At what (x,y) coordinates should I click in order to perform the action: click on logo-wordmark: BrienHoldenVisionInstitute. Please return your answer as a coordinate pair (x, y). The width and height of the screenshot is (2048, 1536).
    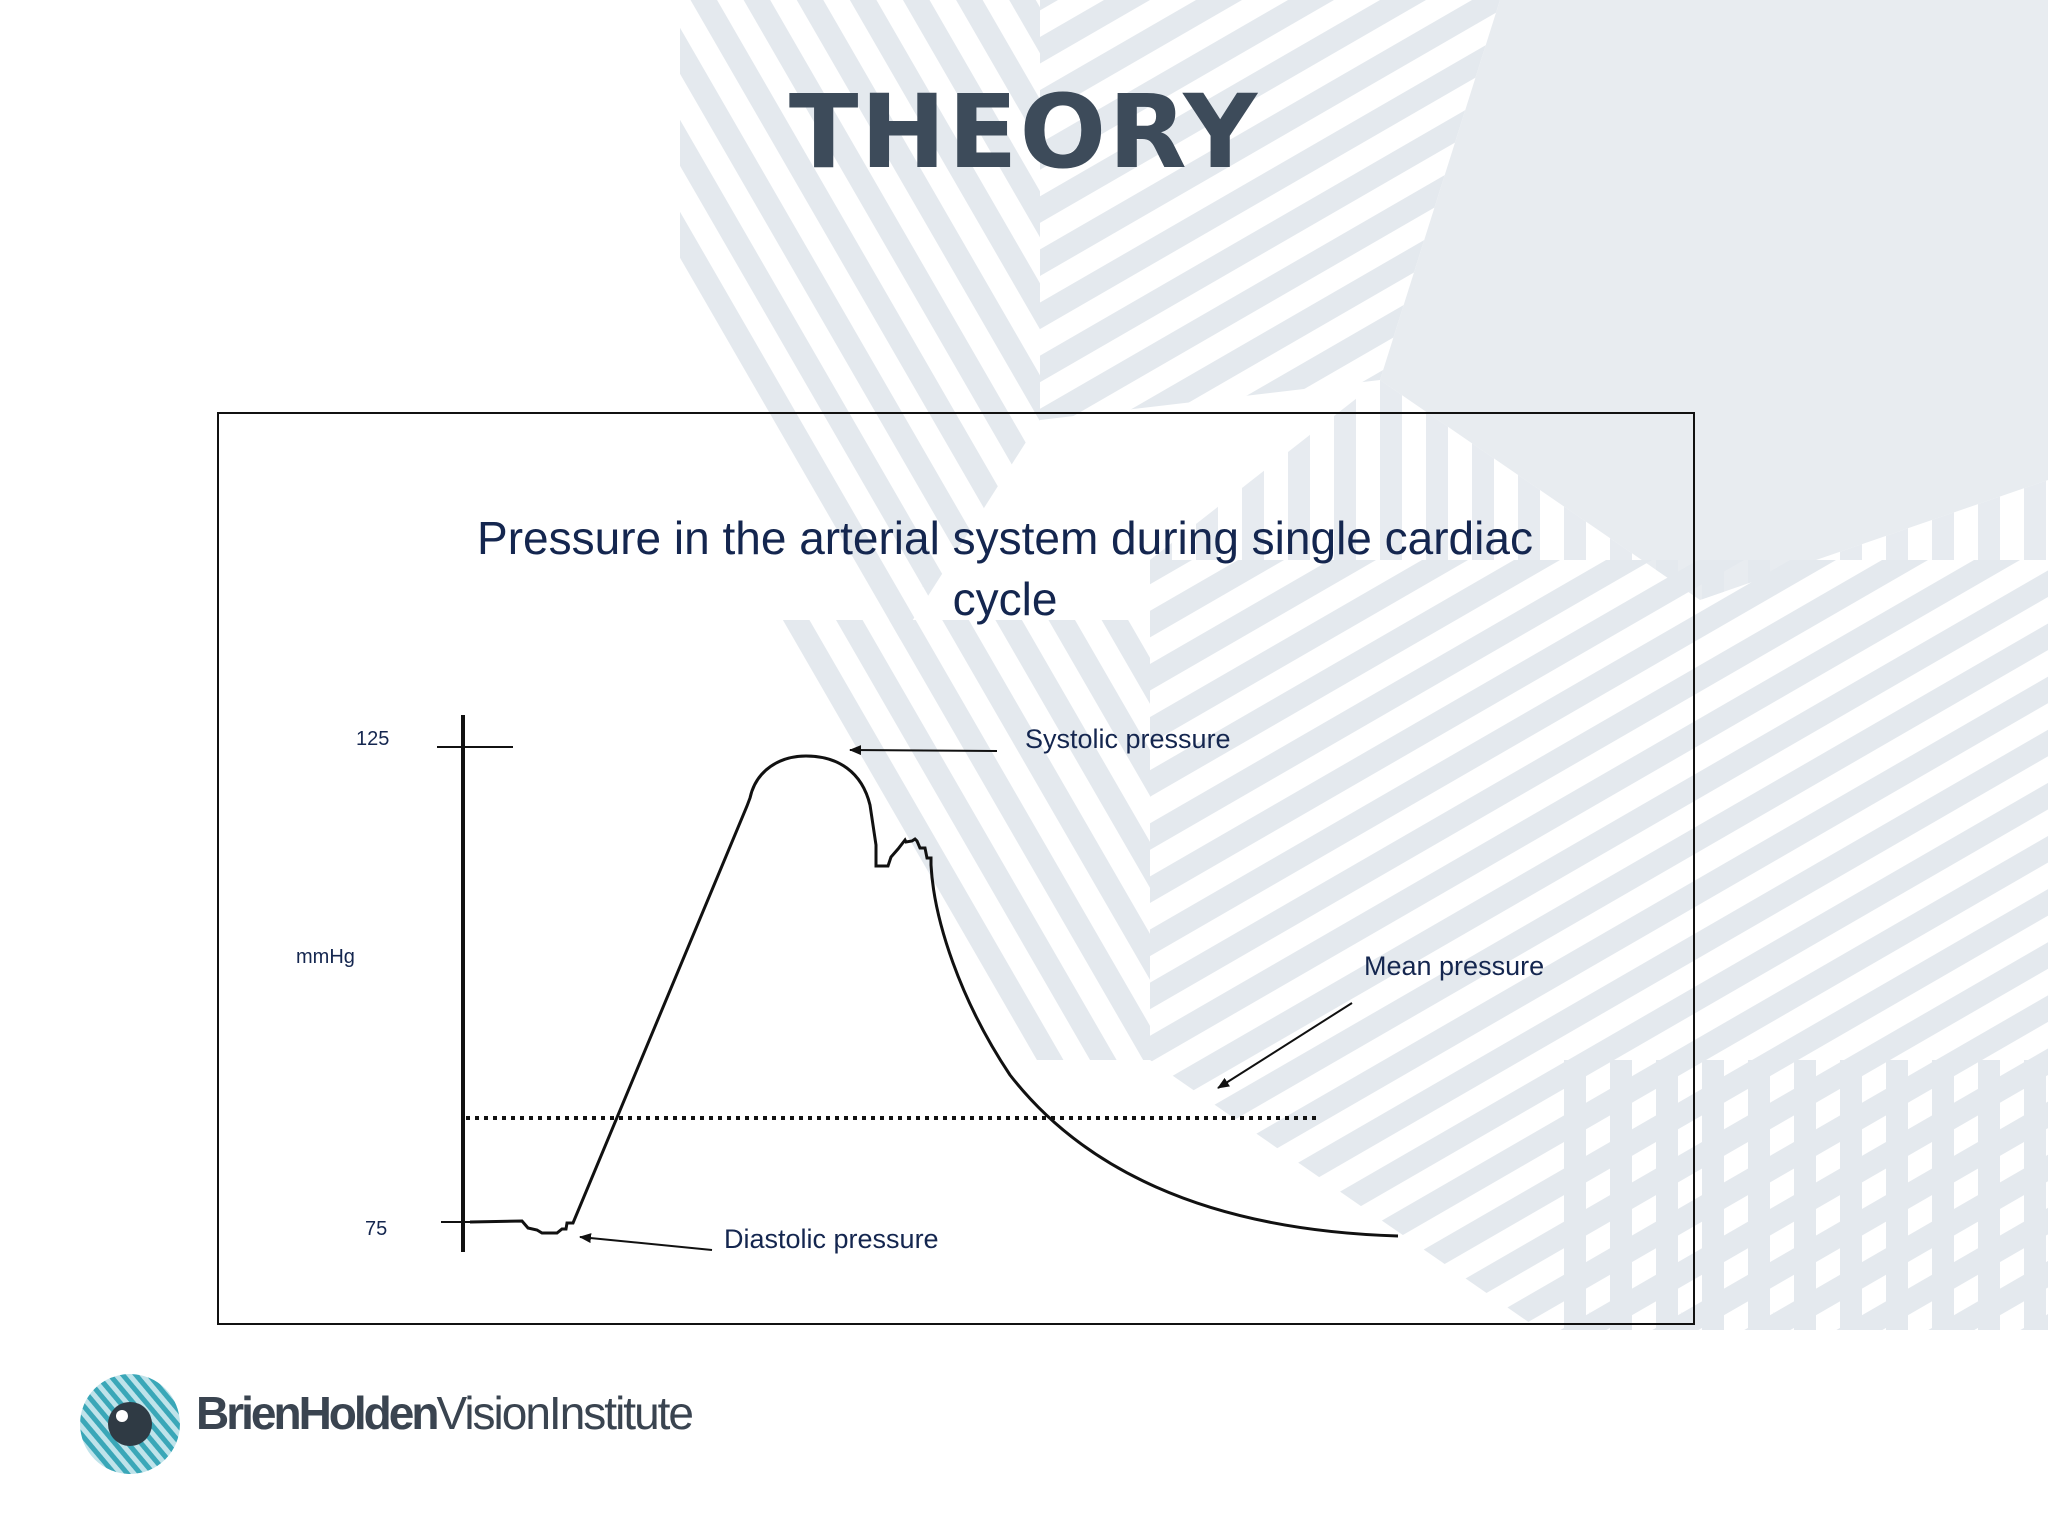
    Looking at the image, I should click on (445, 1413).